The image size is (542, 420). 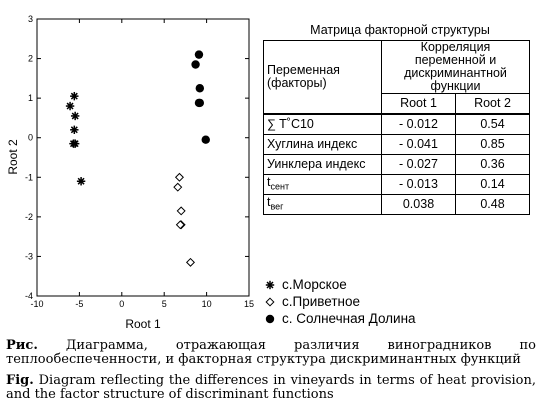 What do you see at coordinates (312, 144) in the screenshot?
I see `variable-name: Хуглина индекс` at bounding box center [312, 144].